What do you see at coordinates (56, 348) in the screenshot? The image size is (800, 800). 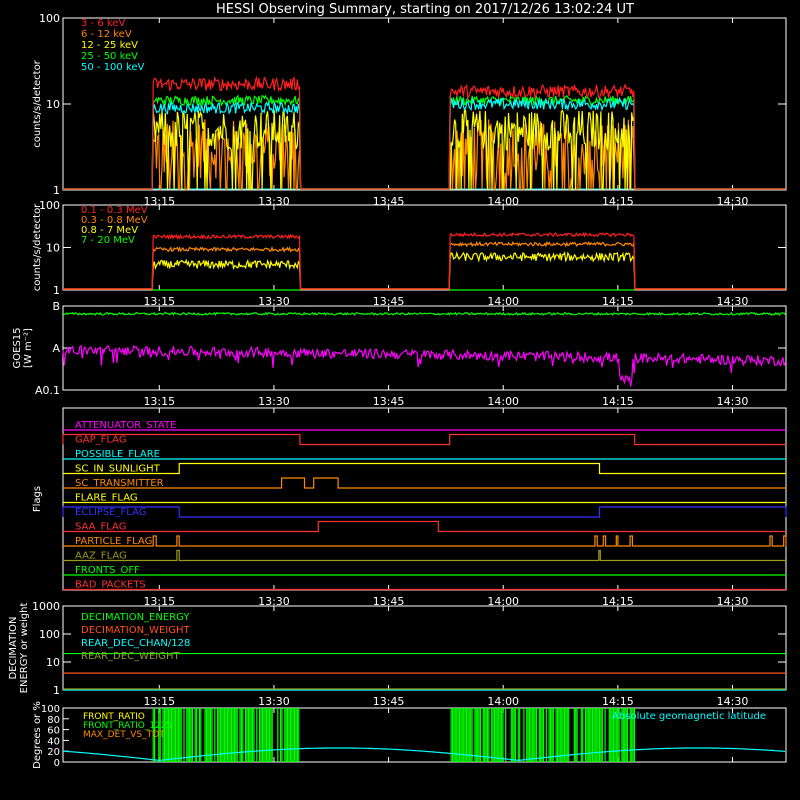 I see `y-tick-label: A` at bounding box center [56, 348].